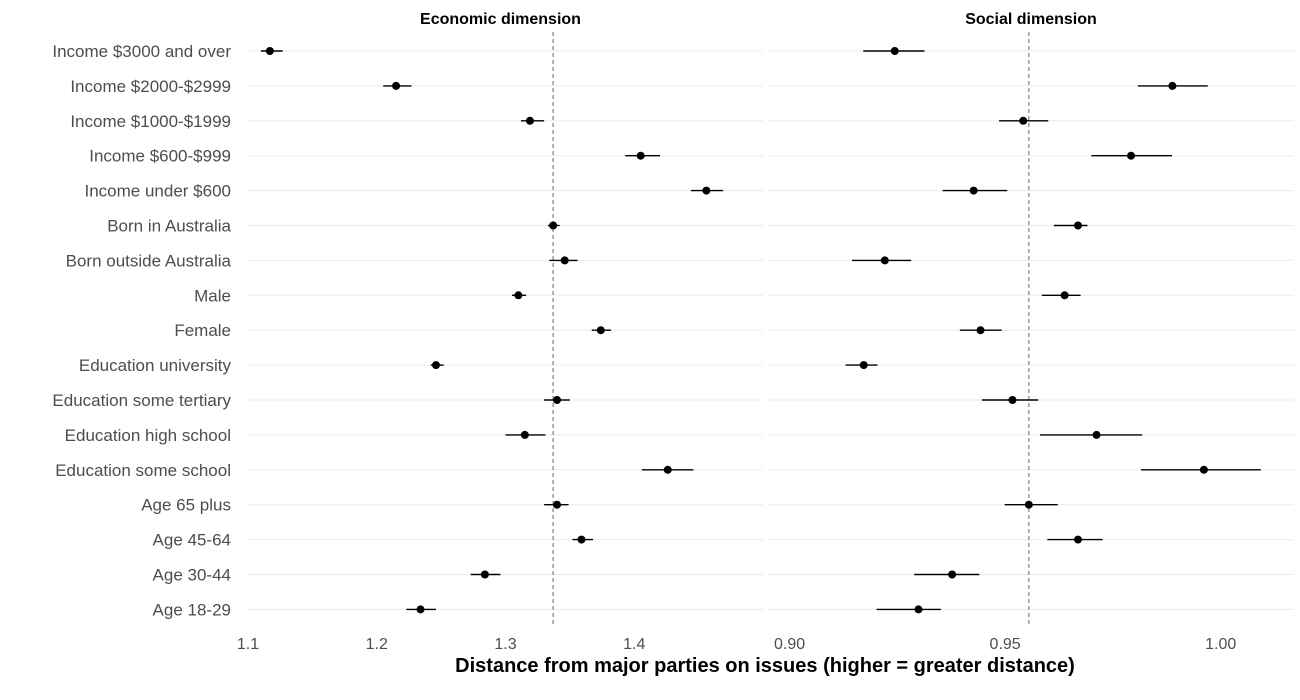 This screenshot has height=700, width=1300. What do you see at coordinates (155, 365) in the screenshot?
I see `category-label: Education university` at bounding box center [155, 365].